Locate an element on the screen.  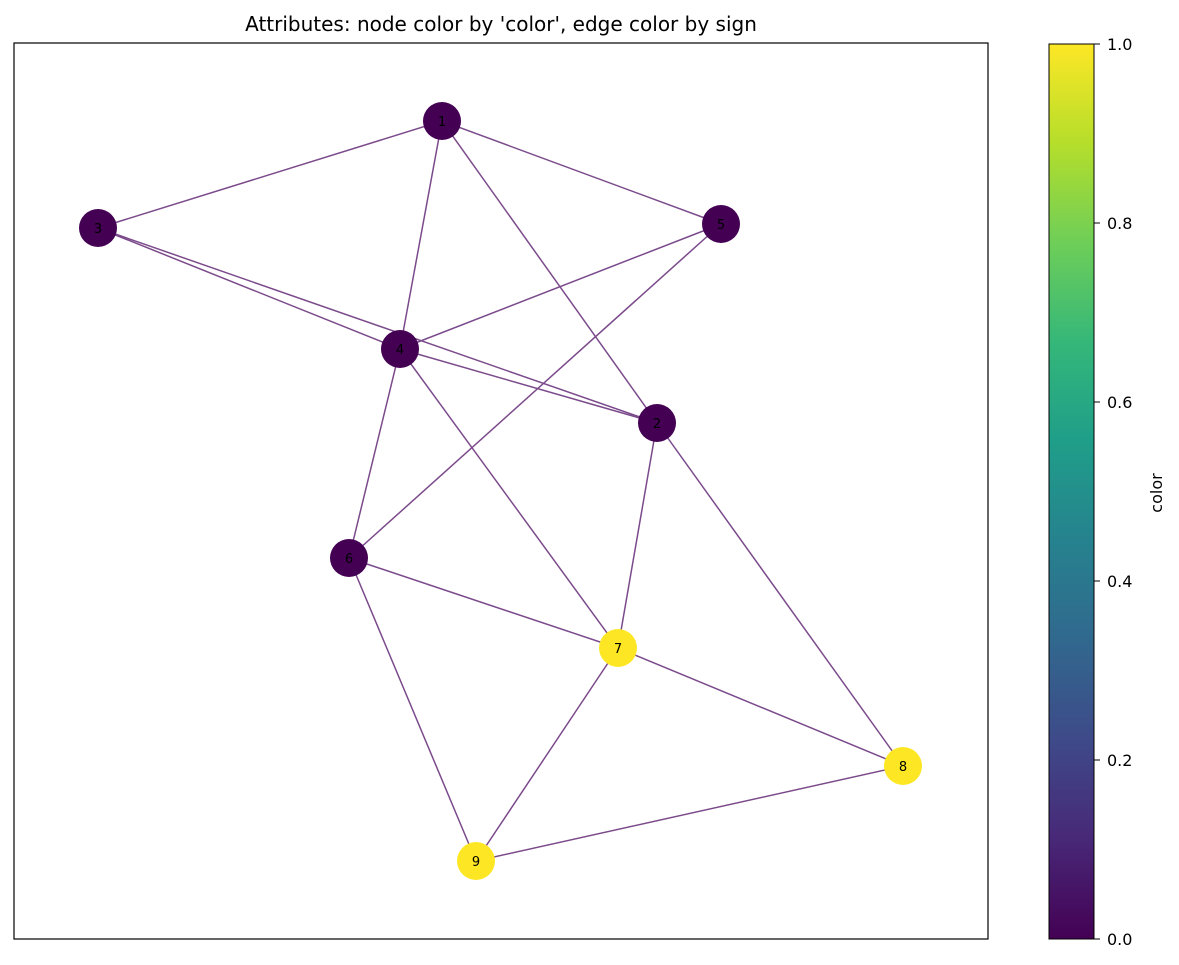
node-label-6: 6 is located at coordinates (349, 559).